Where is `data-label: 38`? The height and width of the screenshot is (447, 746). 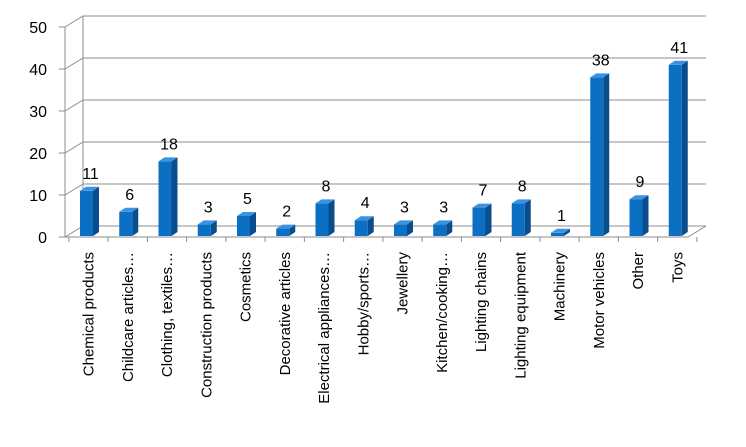
data-label: 38 is located at coordinates (601, 60).